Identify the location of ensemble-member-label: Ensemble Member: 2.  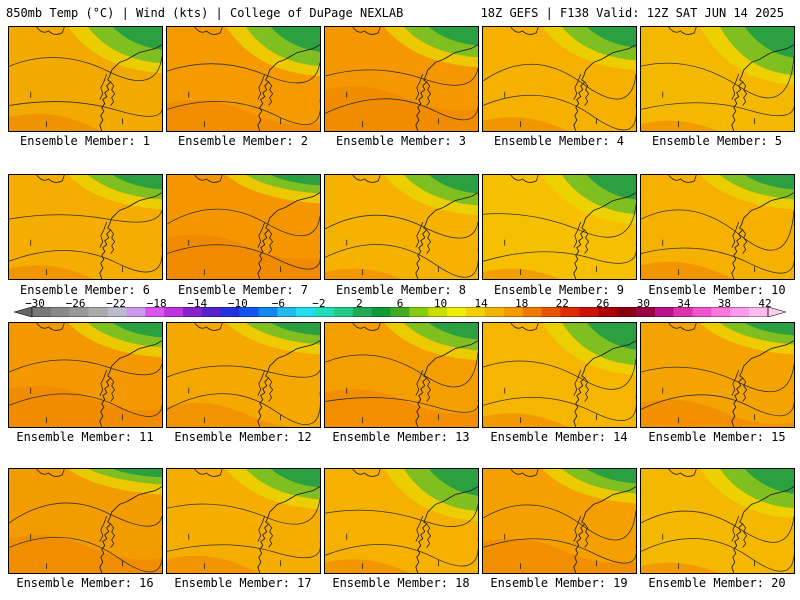
(243, 141).